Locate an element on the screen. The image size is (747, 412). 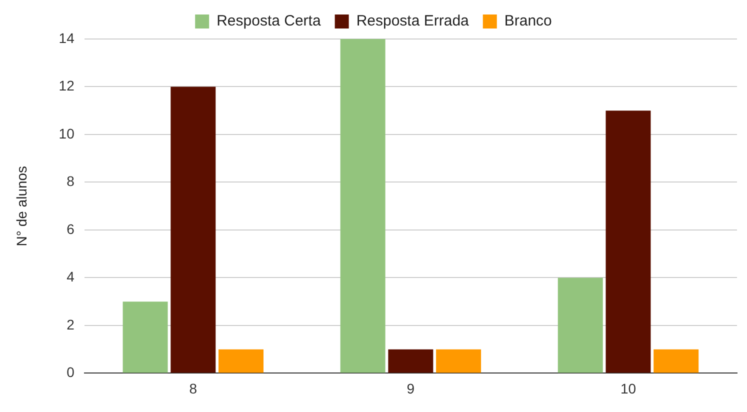
legend-label: Branco is located at coordinates (528, 21).